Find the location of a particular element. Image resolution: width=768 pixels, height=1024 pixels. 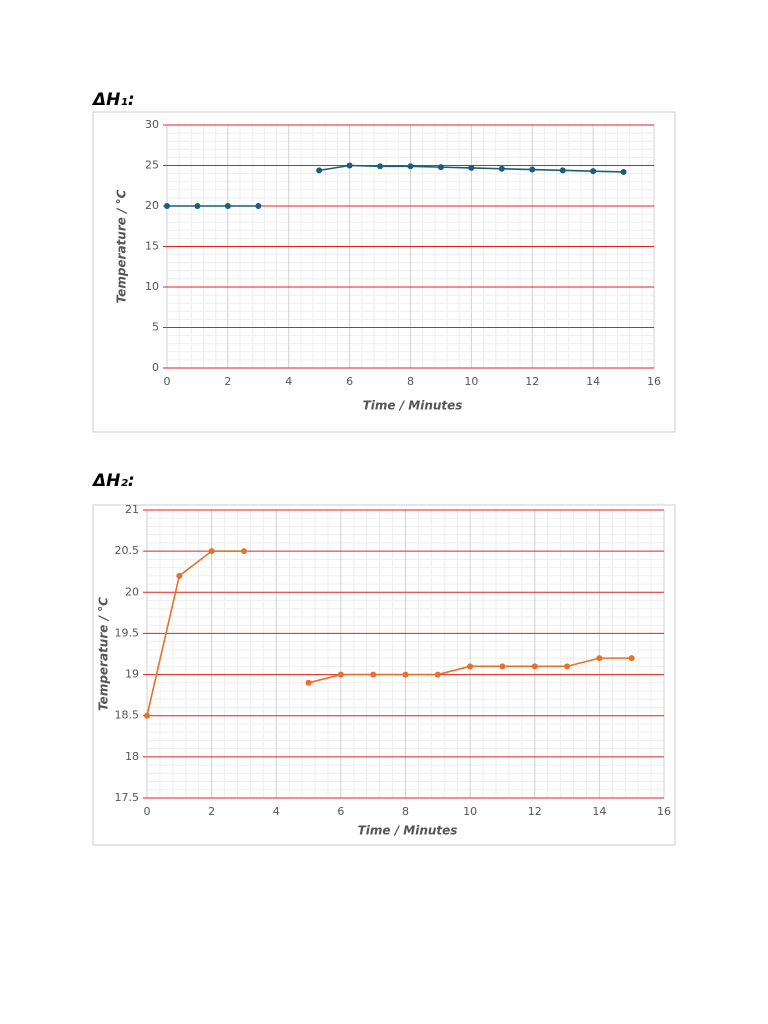

y-tick-label: 10 is located at coordinates (152, 286).